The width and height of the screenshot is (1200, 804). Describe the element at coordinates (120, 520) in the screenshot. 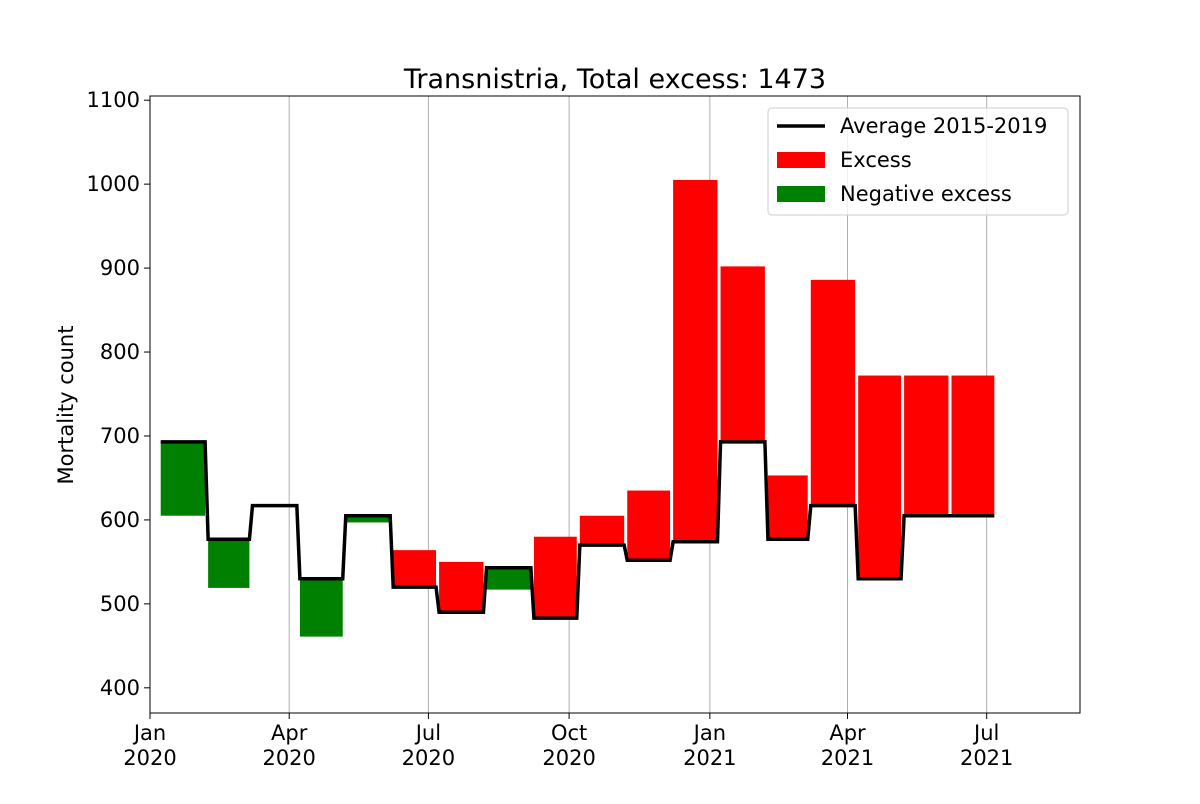

I see `y-tick-label: 600` at that location.